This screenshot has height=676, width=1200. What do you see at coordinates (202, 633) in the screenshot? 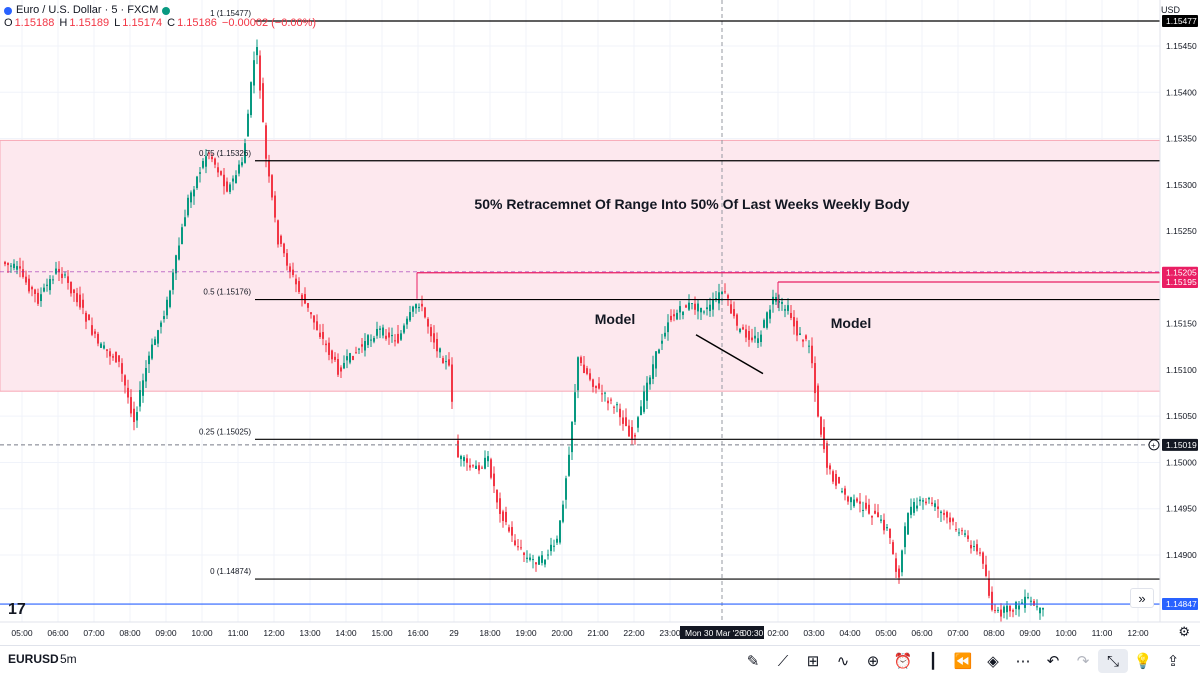
I see `time-tick-label: 10:00` at bounding box center [202, 633].